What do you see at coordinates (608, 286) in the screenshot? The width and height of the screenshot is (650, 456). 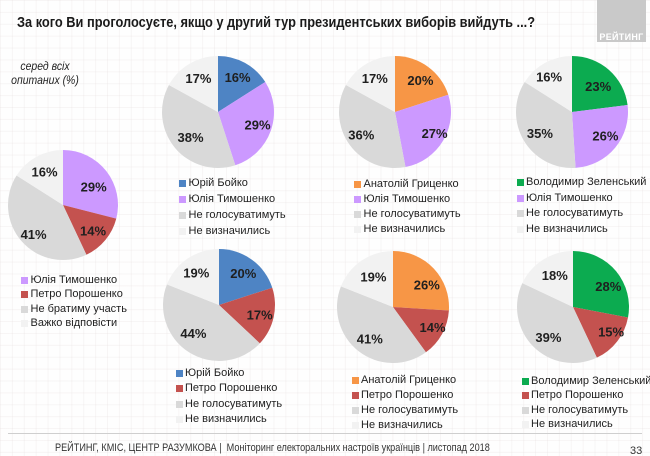 I see `svg-text: 28%` at bounding box center [608, 286].